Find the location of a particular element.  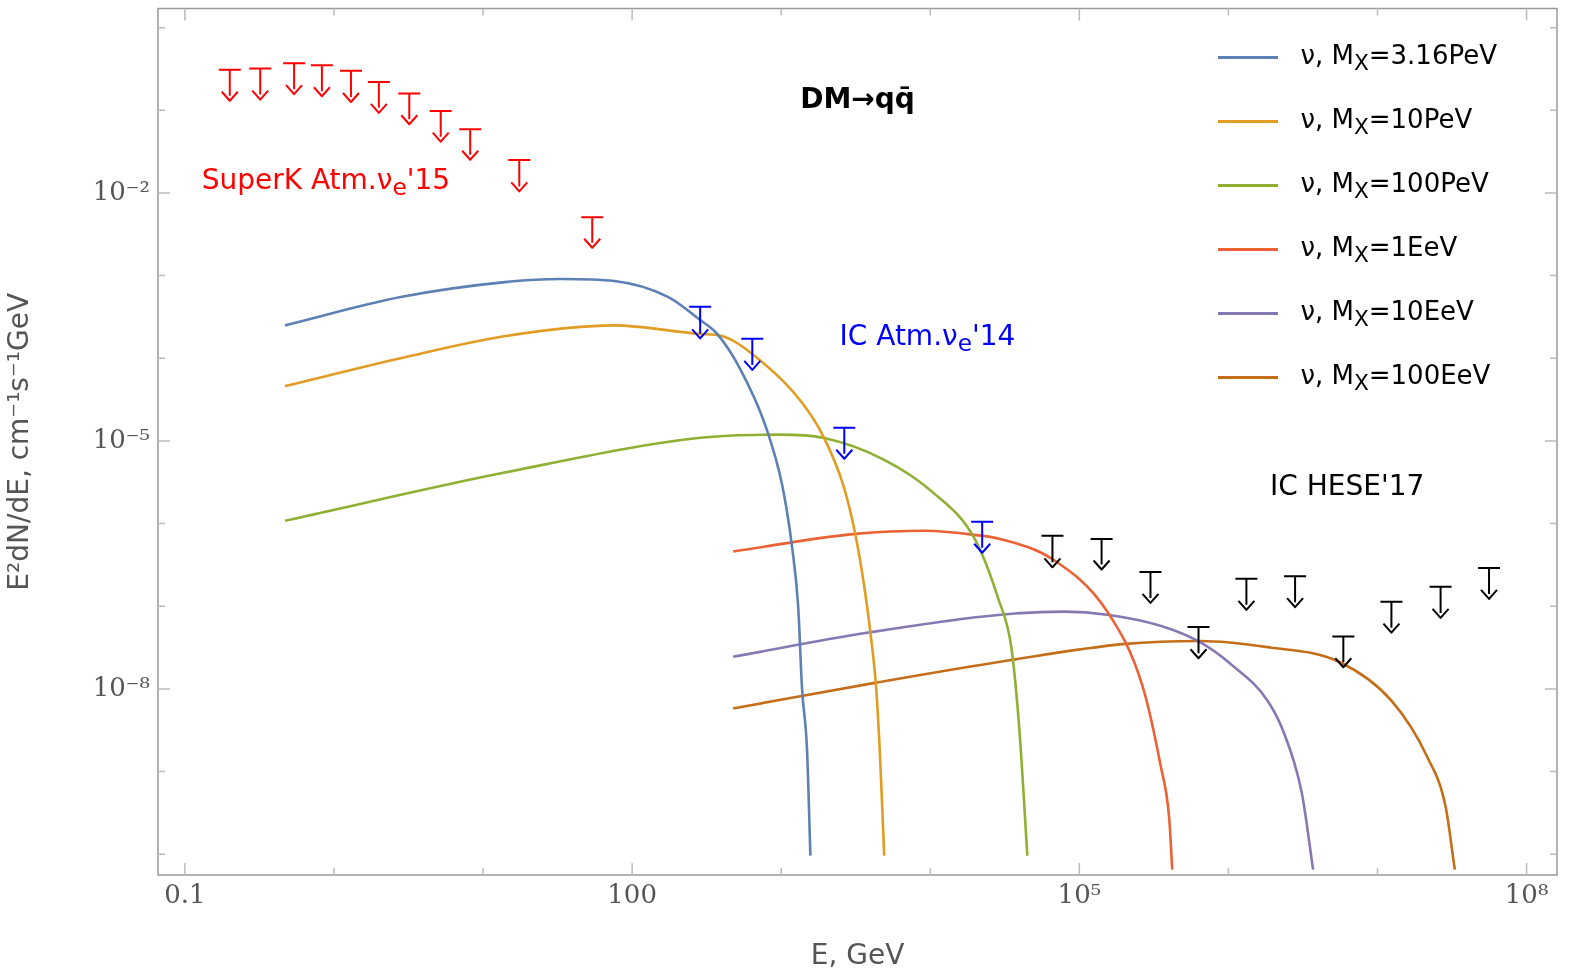

legend-label: ν, M$_{X}$=10EeV is located at coordinates (1387, 314).